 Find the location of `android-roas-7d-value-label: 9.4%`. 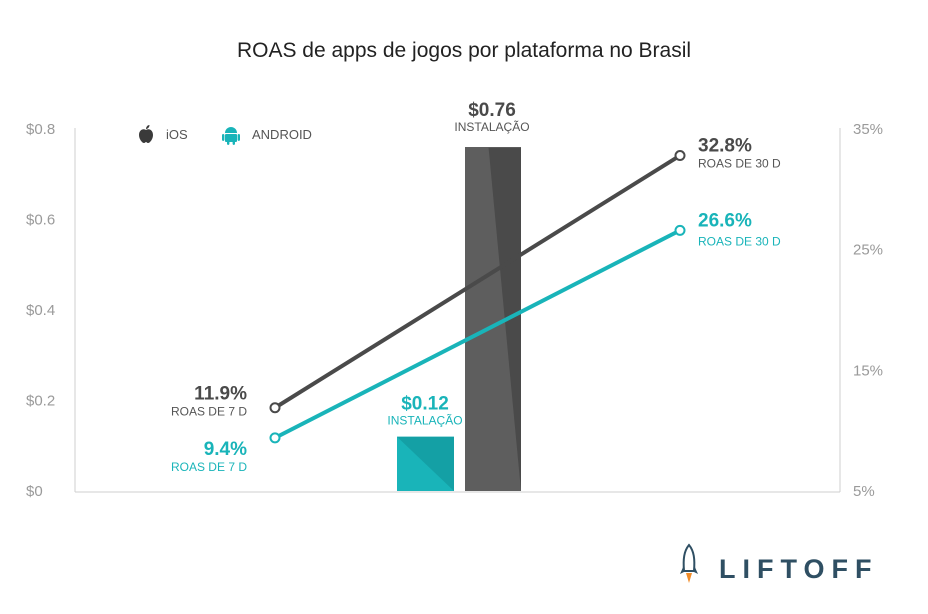

android-roas-7d-value-label: 9.4% is located at coordinates (225, 449).